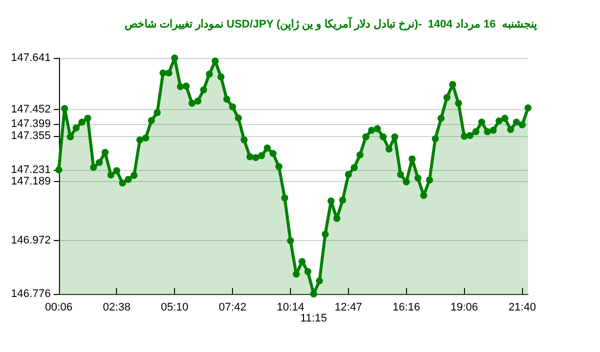 The image size is (600, 352). I want to click on y-tick-label: 147.399, so click(30, 124).